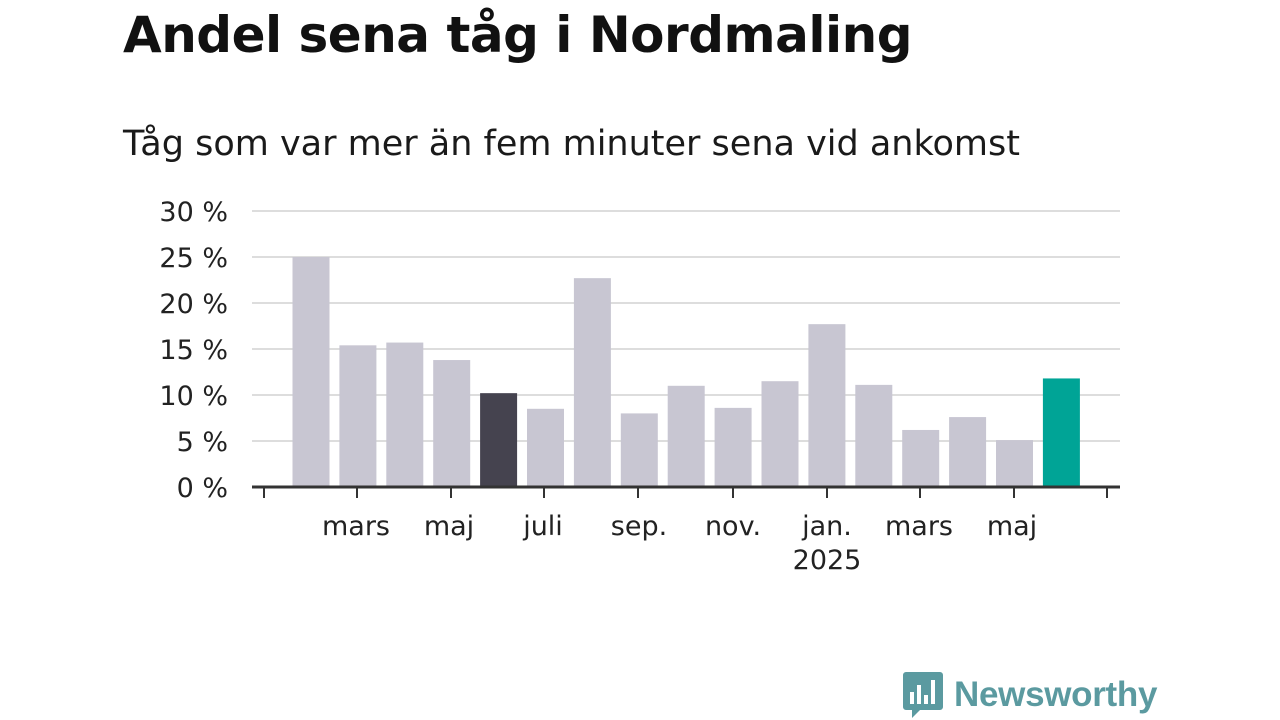 Image resolution: width=1280 pixels, height=720 pixels. What do you see at coordinates (826, 526) in the screenshot?
I see `x-tick-label: jan.` at bounding box center [826, 526].